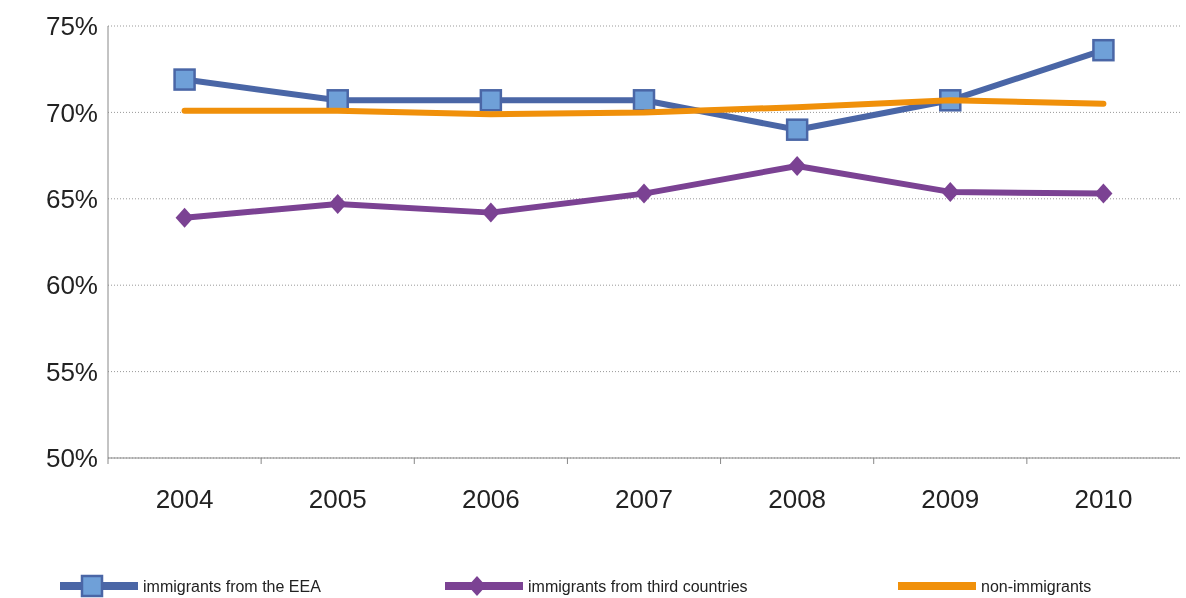 The width and height of the screenshot is (1186, 598). I want to click on x-tick-label: 2006, so click(490, 499).